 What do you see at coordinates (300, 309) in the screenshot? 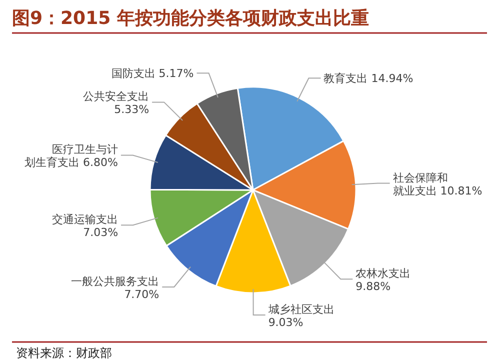
I see `slice-label: 城乡社区支出` at bounding box center [300, 309].